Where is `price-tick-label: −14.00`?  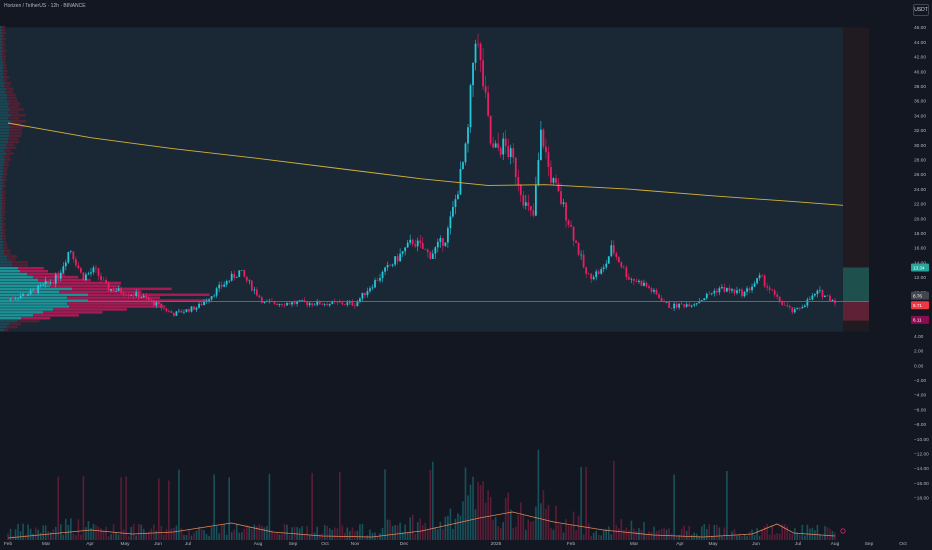 price-tick-label: −14.00 is located at coordinates (921, 469).